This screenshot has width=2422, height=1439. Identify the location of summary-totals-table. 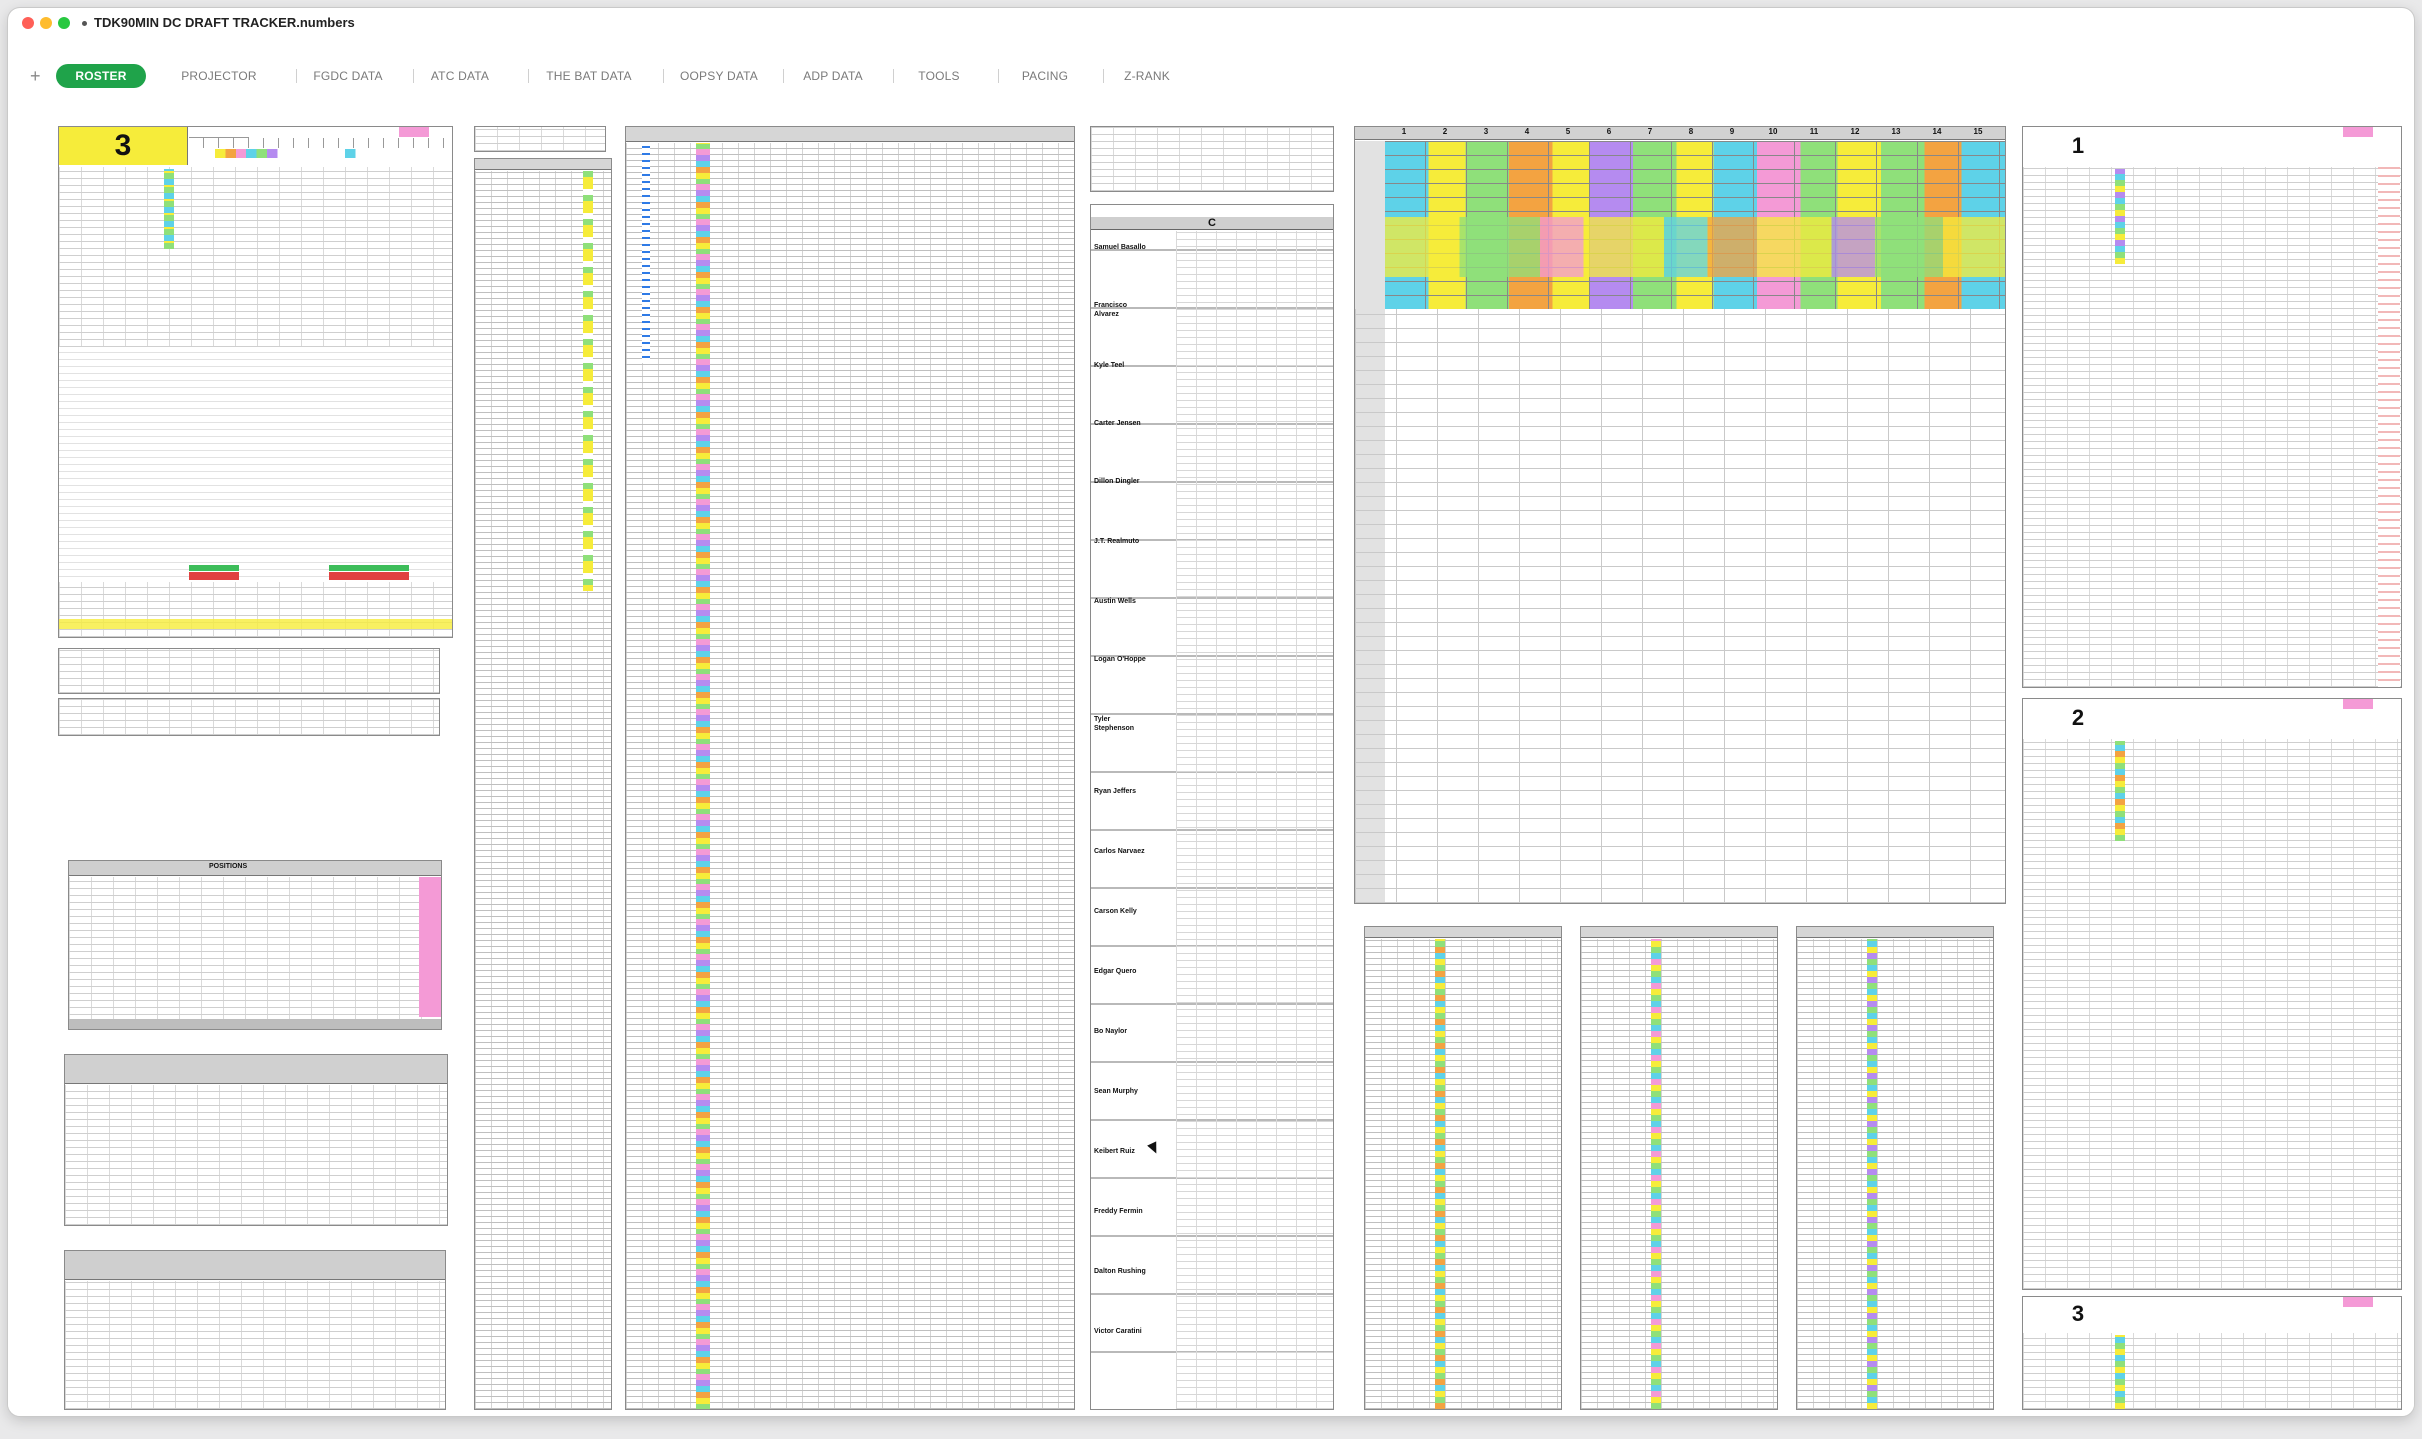
(249, 671).